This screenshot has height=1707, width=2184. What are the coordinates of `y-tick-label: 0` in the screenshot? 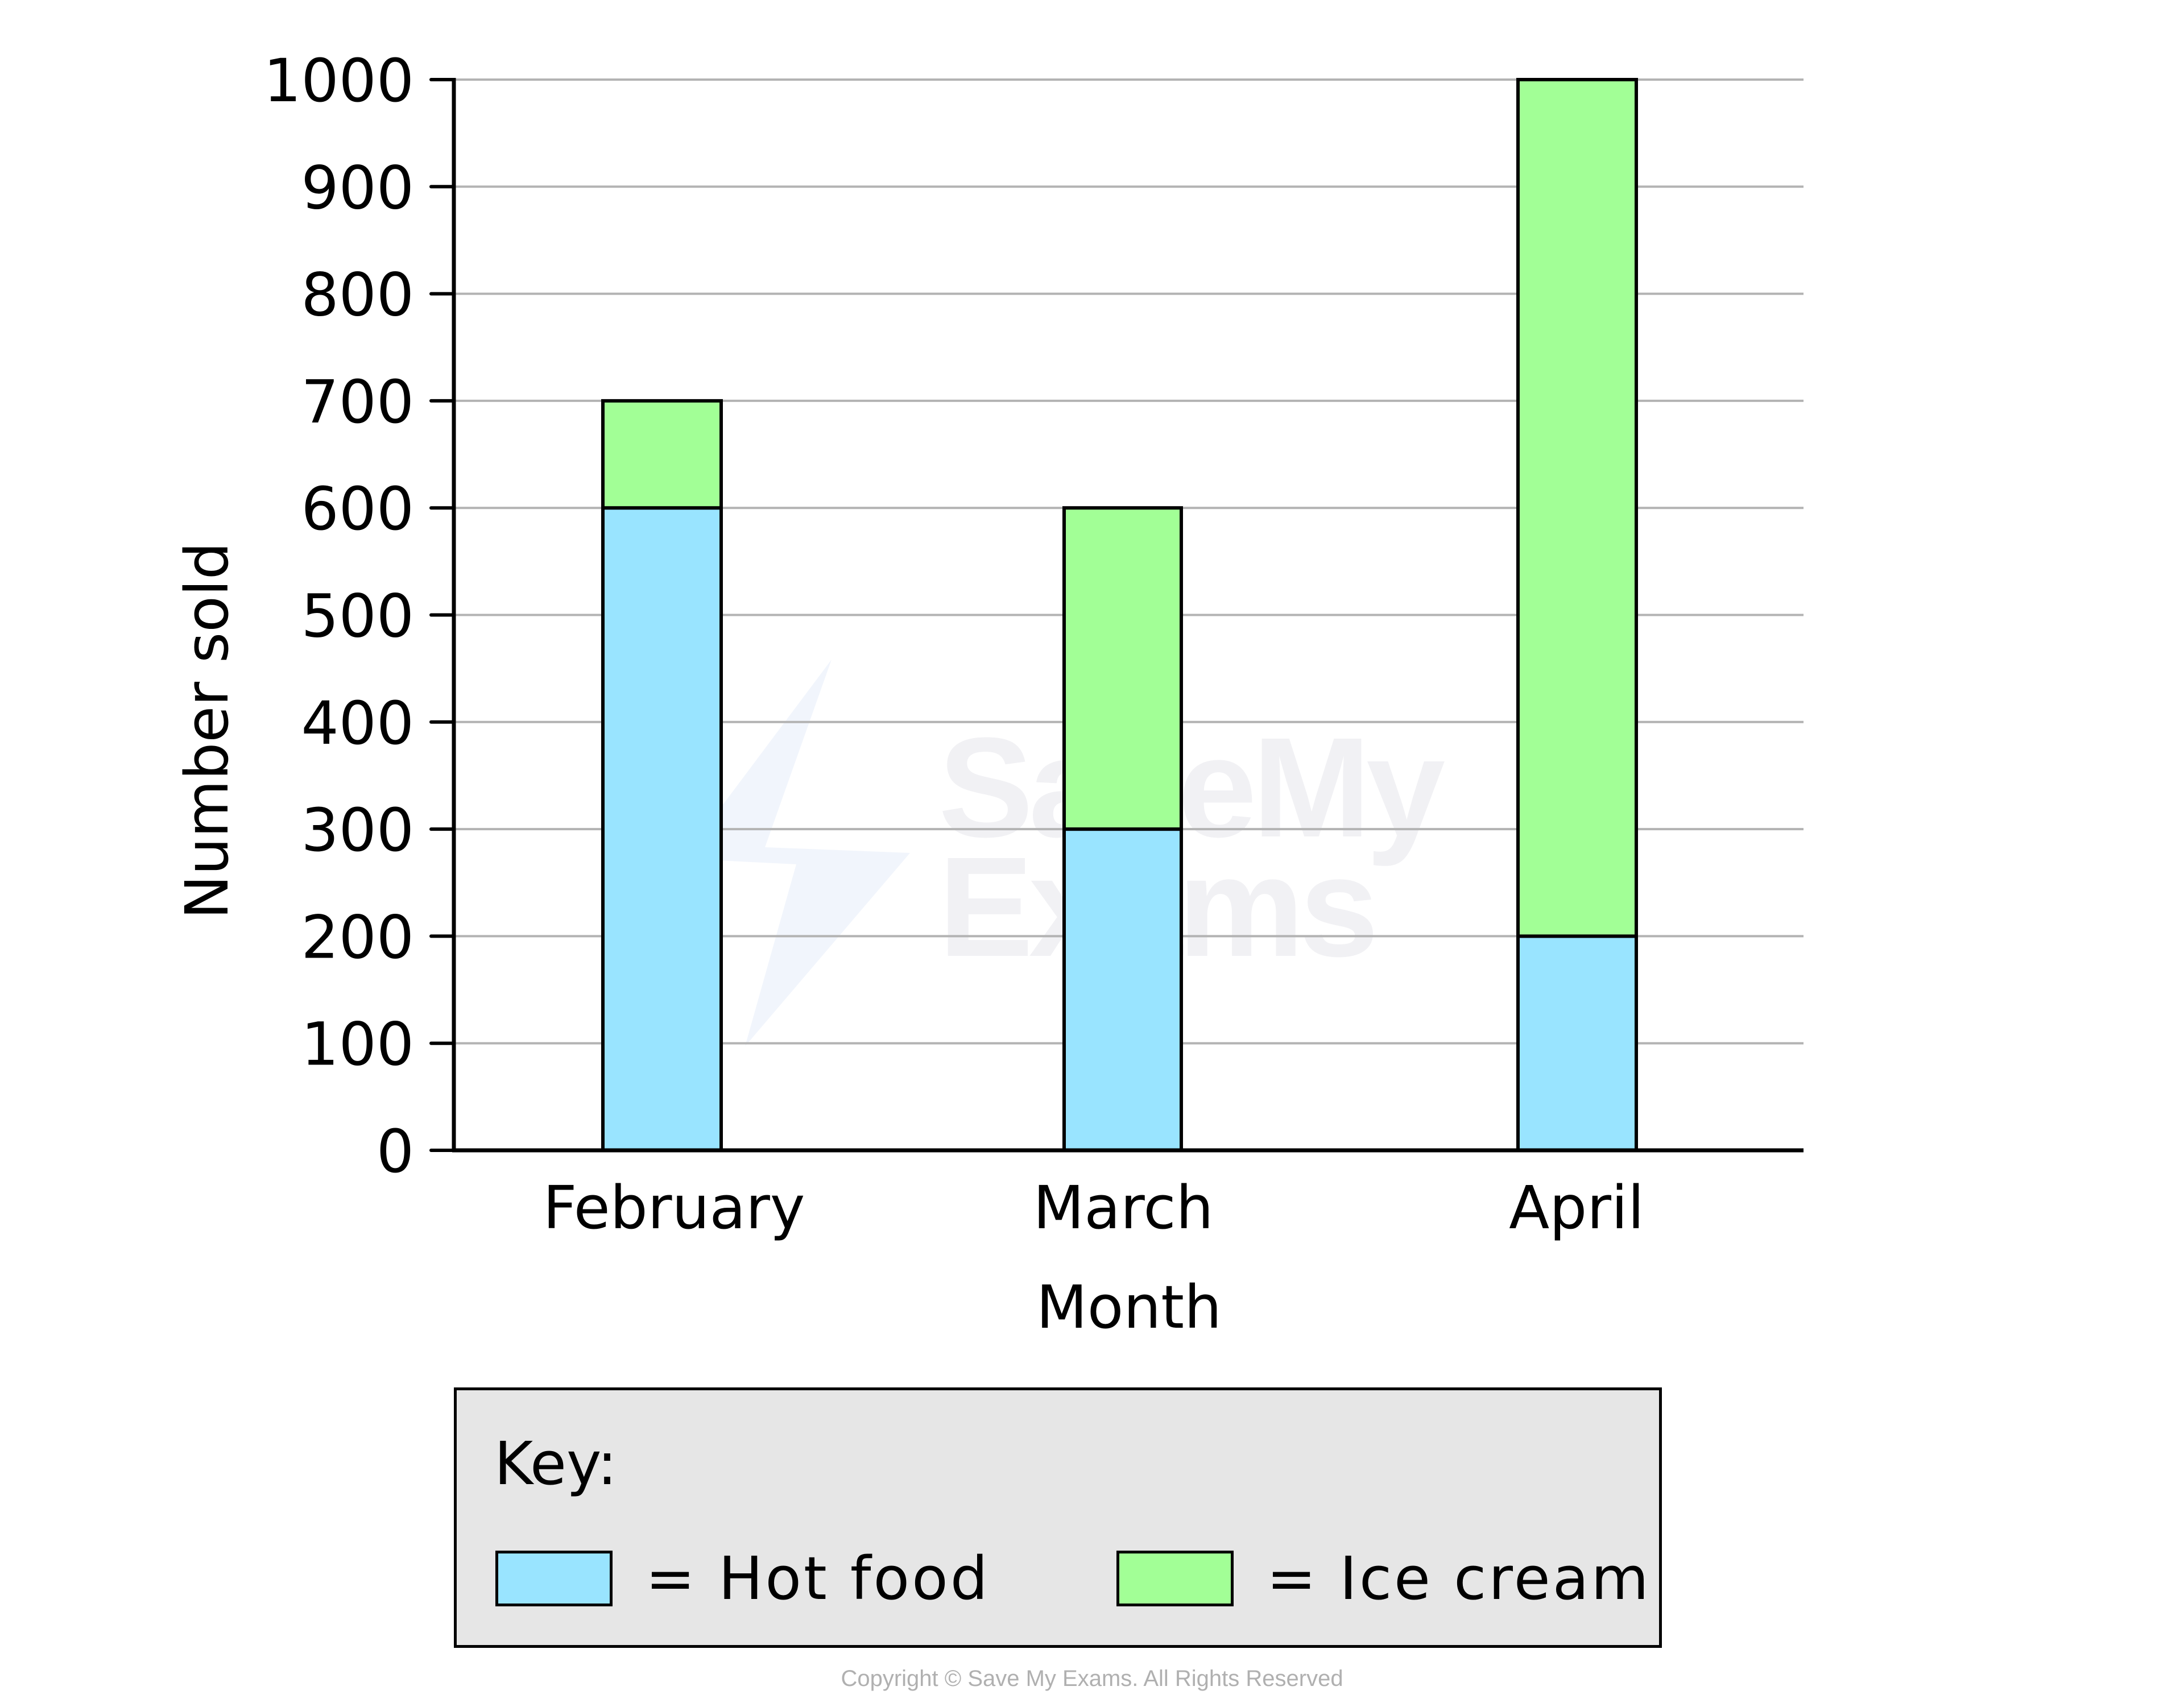 It's located at (395, 1151).